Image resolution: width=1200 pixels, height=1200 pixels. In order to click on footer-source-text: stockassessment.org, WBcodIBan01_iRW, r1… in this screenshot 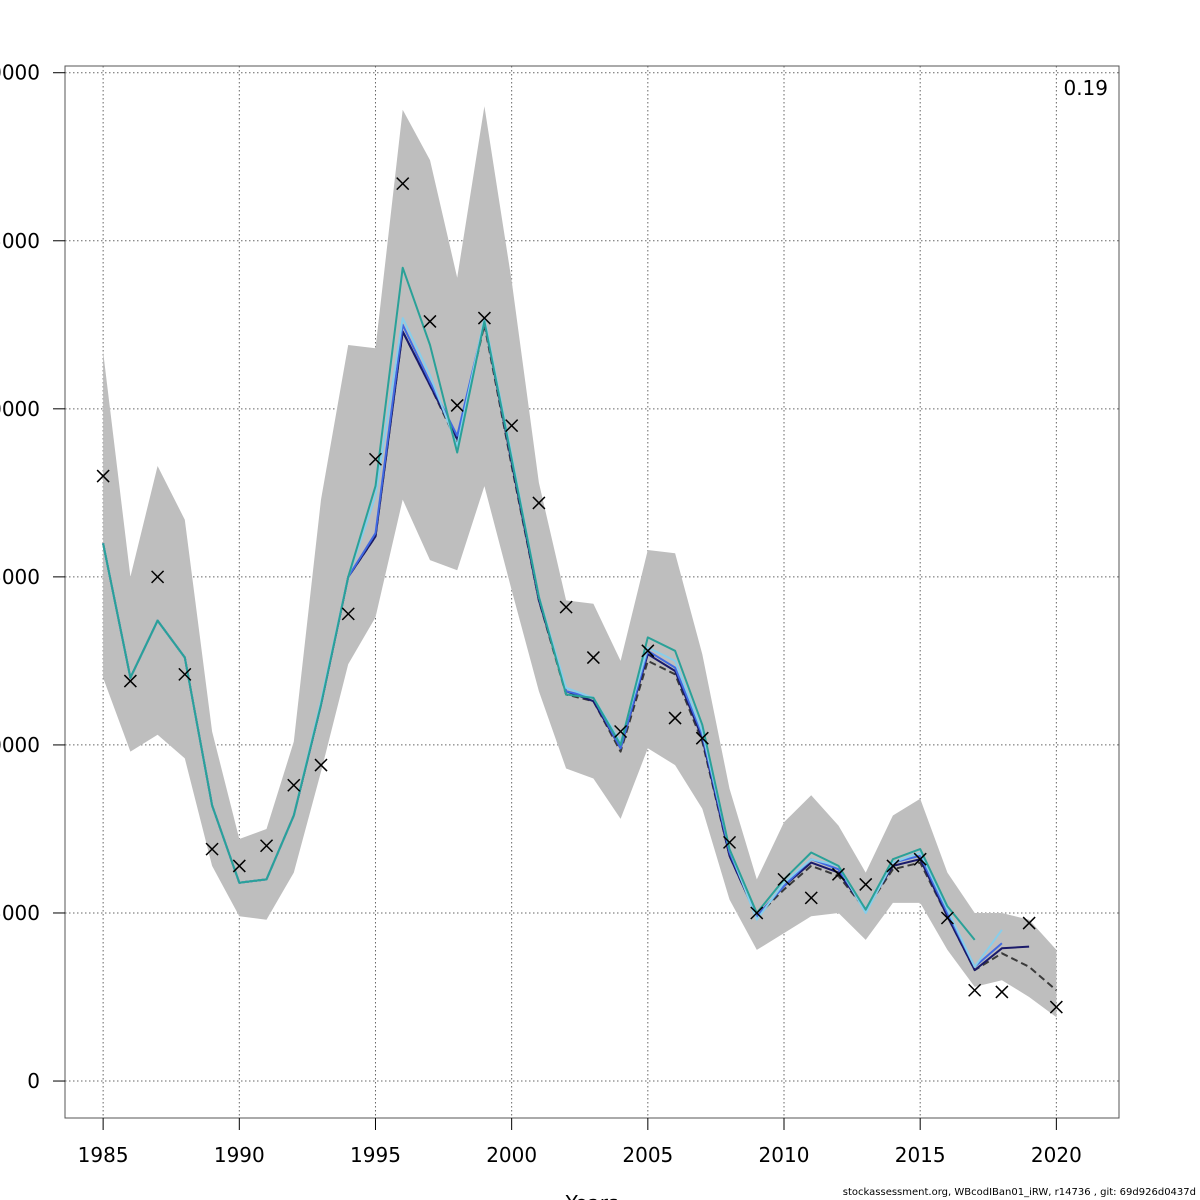, I will do `click(1019, 1192)`.